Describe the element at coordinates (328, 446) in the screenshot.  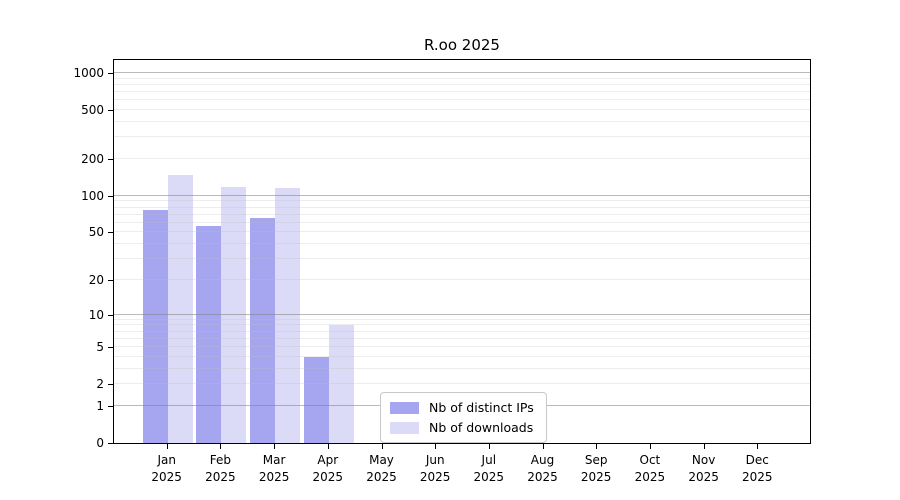
I see `x-tick-apr` at that location.